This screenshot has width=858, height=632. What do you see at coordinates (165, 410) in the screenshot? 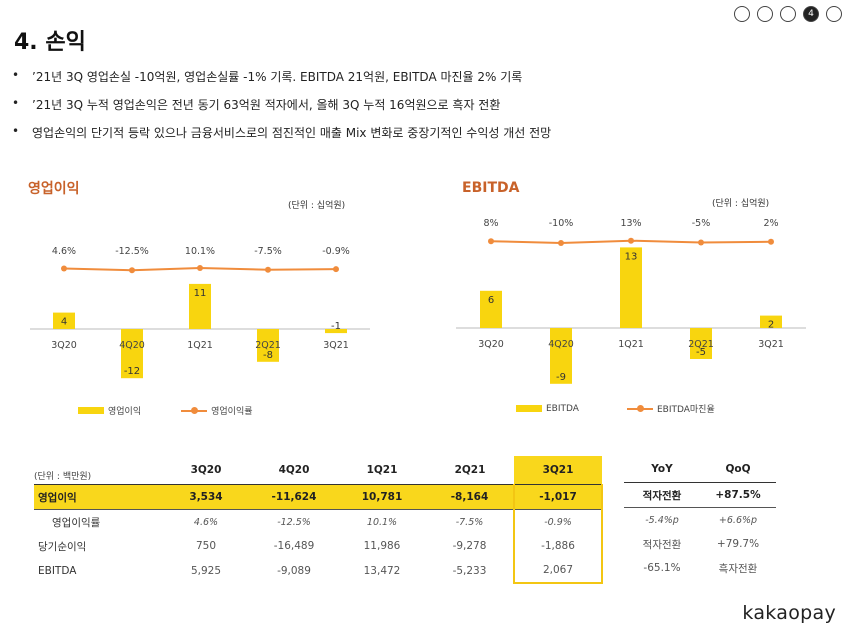
I see `legend-operating-profit: 영업이익 영업이익률` at bounding box center [165, 410].